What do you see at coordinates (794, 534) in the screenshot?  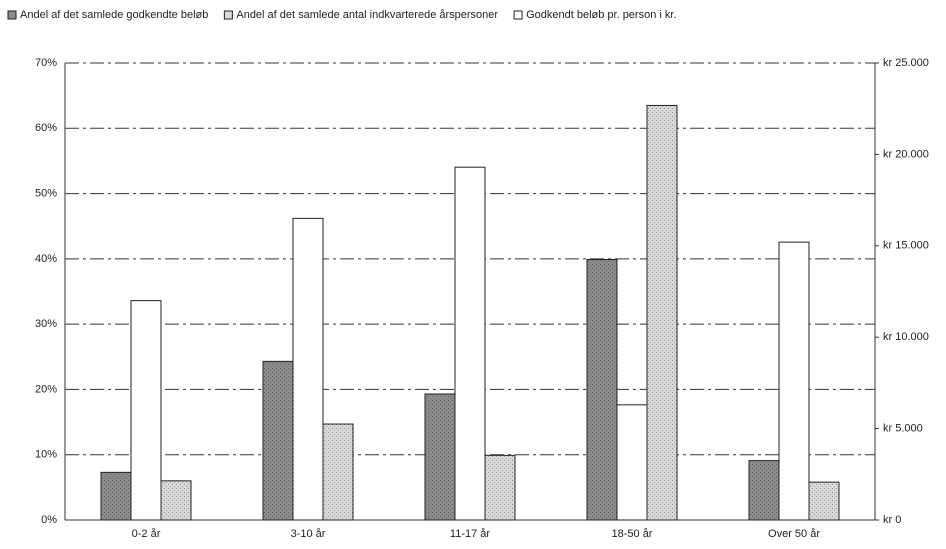 I see `x-tick-label: Over 50 år` at bounding box center [794, 534].